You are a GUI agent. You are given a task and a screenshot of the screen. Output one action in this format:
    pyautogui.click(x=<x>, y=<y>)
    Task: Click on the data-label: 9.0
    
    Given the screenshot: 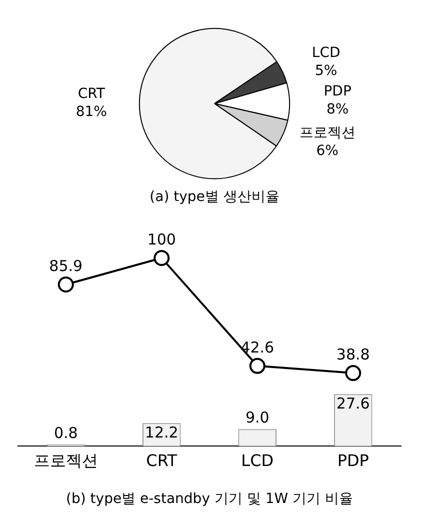 What is the action you would take?
    pyautogui.click(x=257, y=417)
    